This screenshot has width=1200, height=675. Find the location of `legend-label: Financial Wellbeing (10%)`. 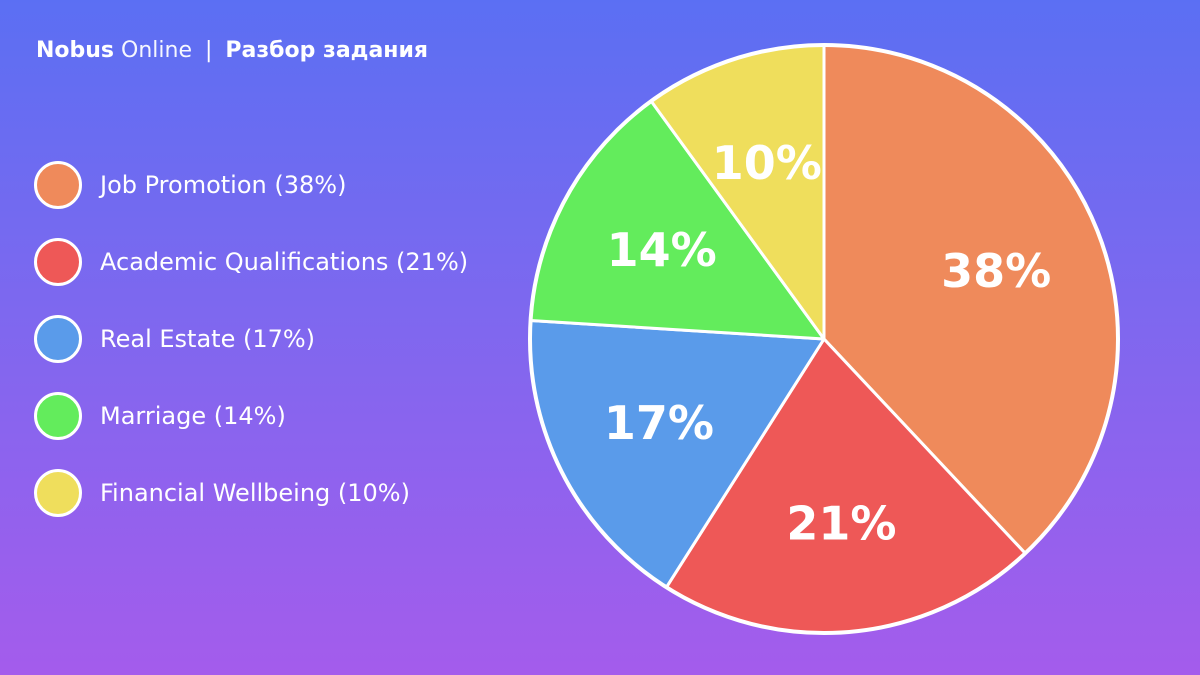

legend-label: Financial Wellbeing (10%) is located at coordinates (255, 493).